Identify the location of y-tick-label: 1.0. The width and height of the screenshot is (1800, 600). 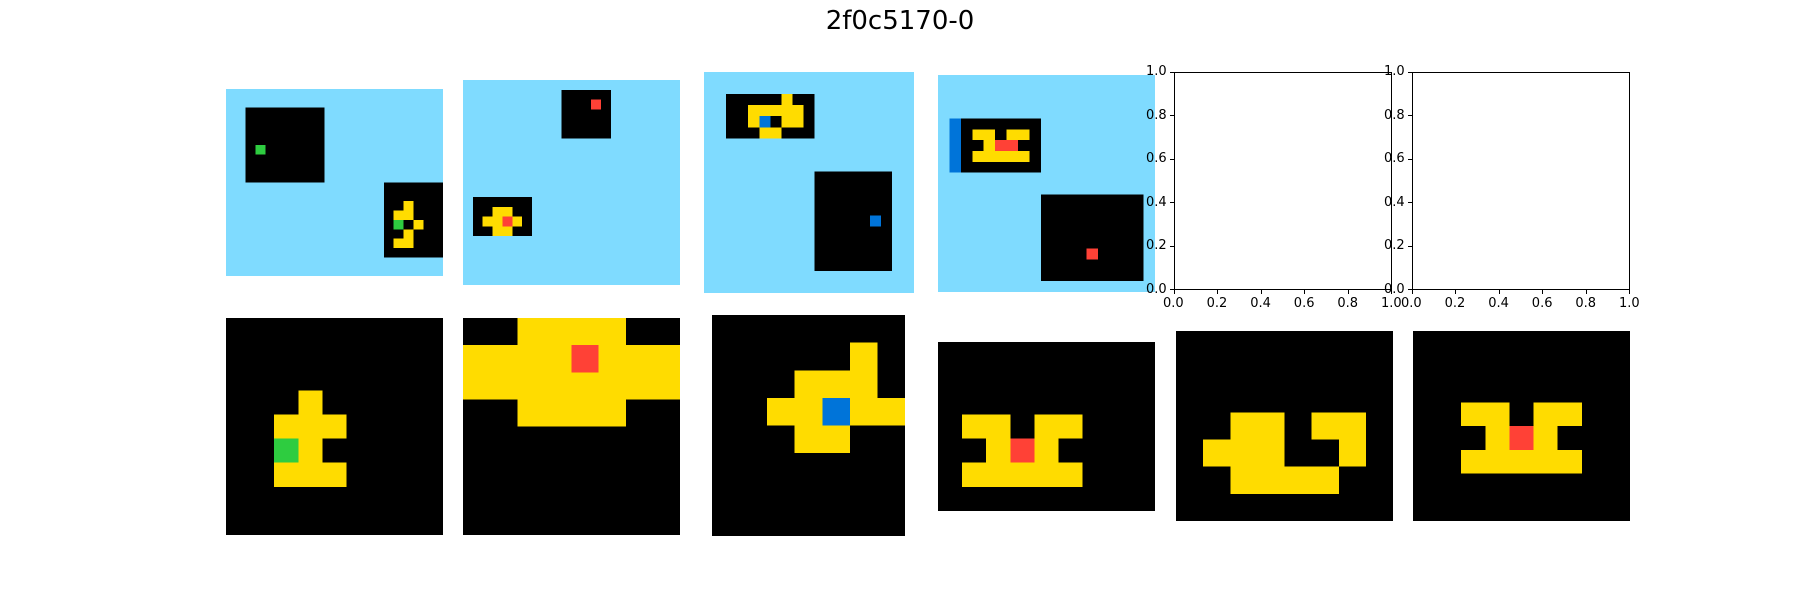
(1156, 71).